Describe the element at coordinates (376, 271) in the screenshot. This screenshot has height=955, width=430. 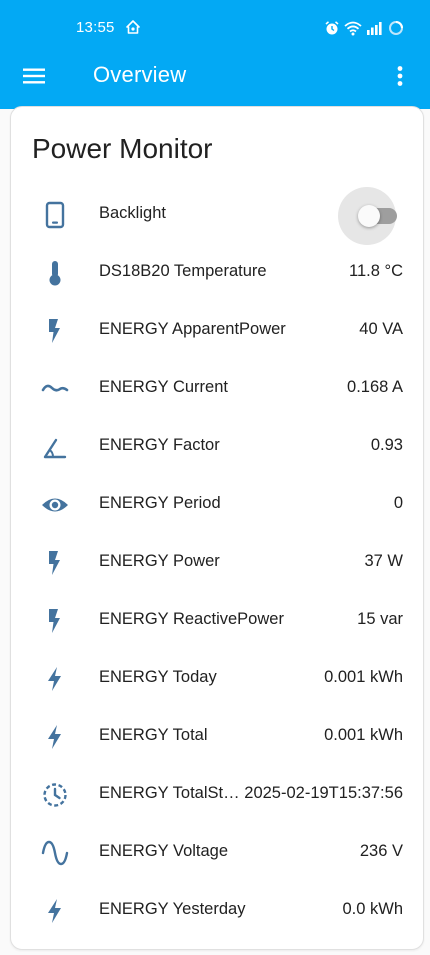
I see `entity-value: 11.8 °C` at that location.